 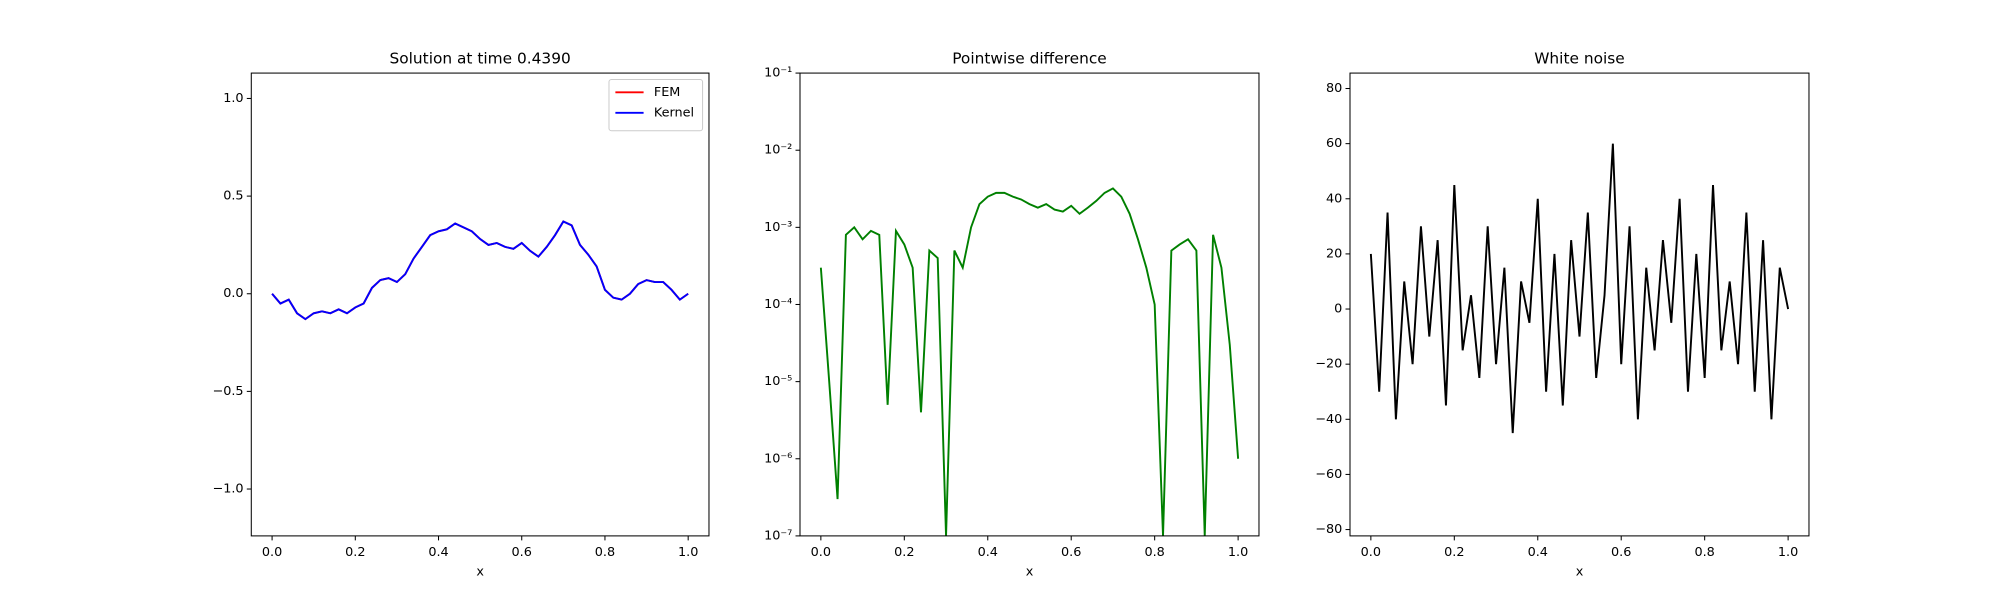 What do you see at coordinates (1338, 309) in the screenshot?
I see `y-tick-label: 0` at bounding box center [1338, 309].